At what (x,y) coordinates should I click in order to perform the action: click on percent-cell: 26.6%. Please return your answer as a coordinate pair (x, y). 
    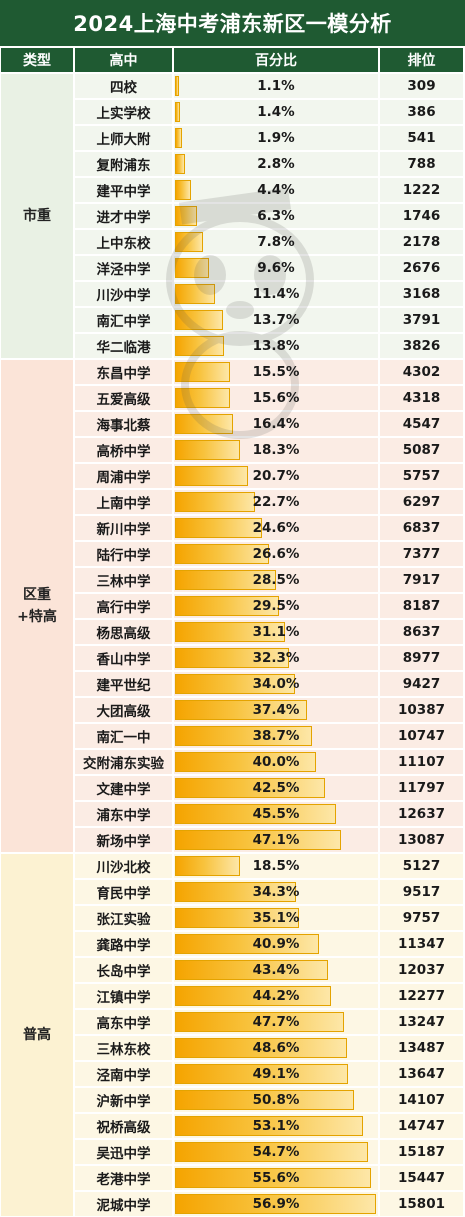
    Looking at the image, I should click on (276, 554).